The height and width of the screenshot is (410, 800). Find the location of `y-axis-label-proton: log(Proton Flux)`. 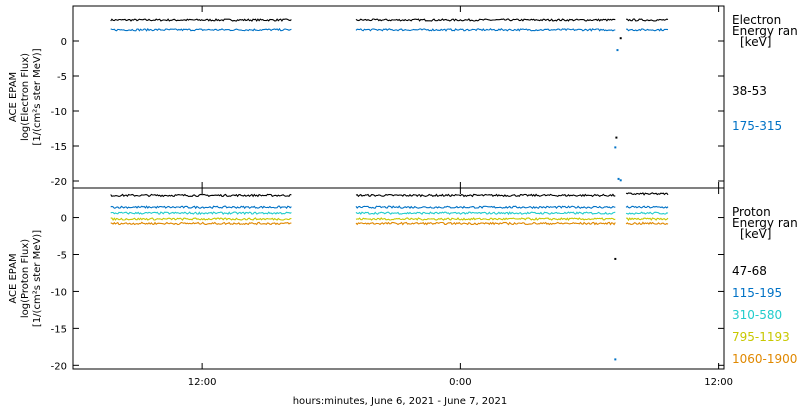

y-axis-label-proton: log(Proton Flux) is located at coordinates (25, 278).